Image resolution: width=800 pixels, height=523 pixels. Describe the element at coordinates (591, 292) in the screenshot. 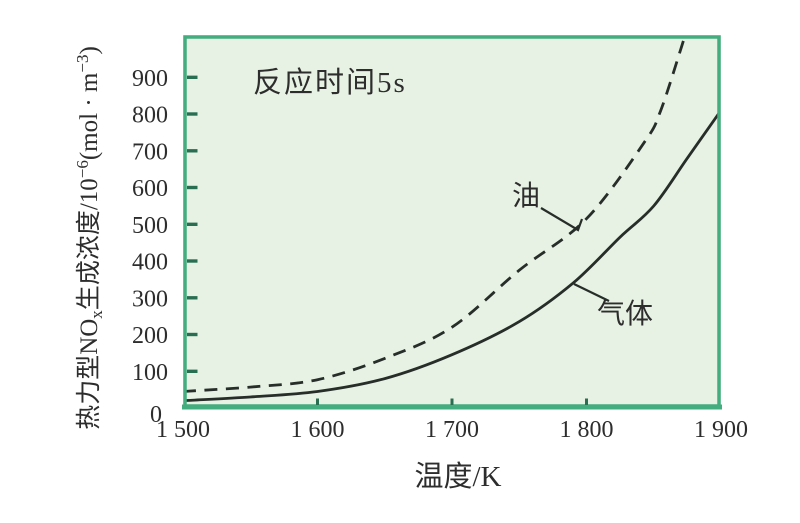

I see `gas-label-leader-line` at that location.